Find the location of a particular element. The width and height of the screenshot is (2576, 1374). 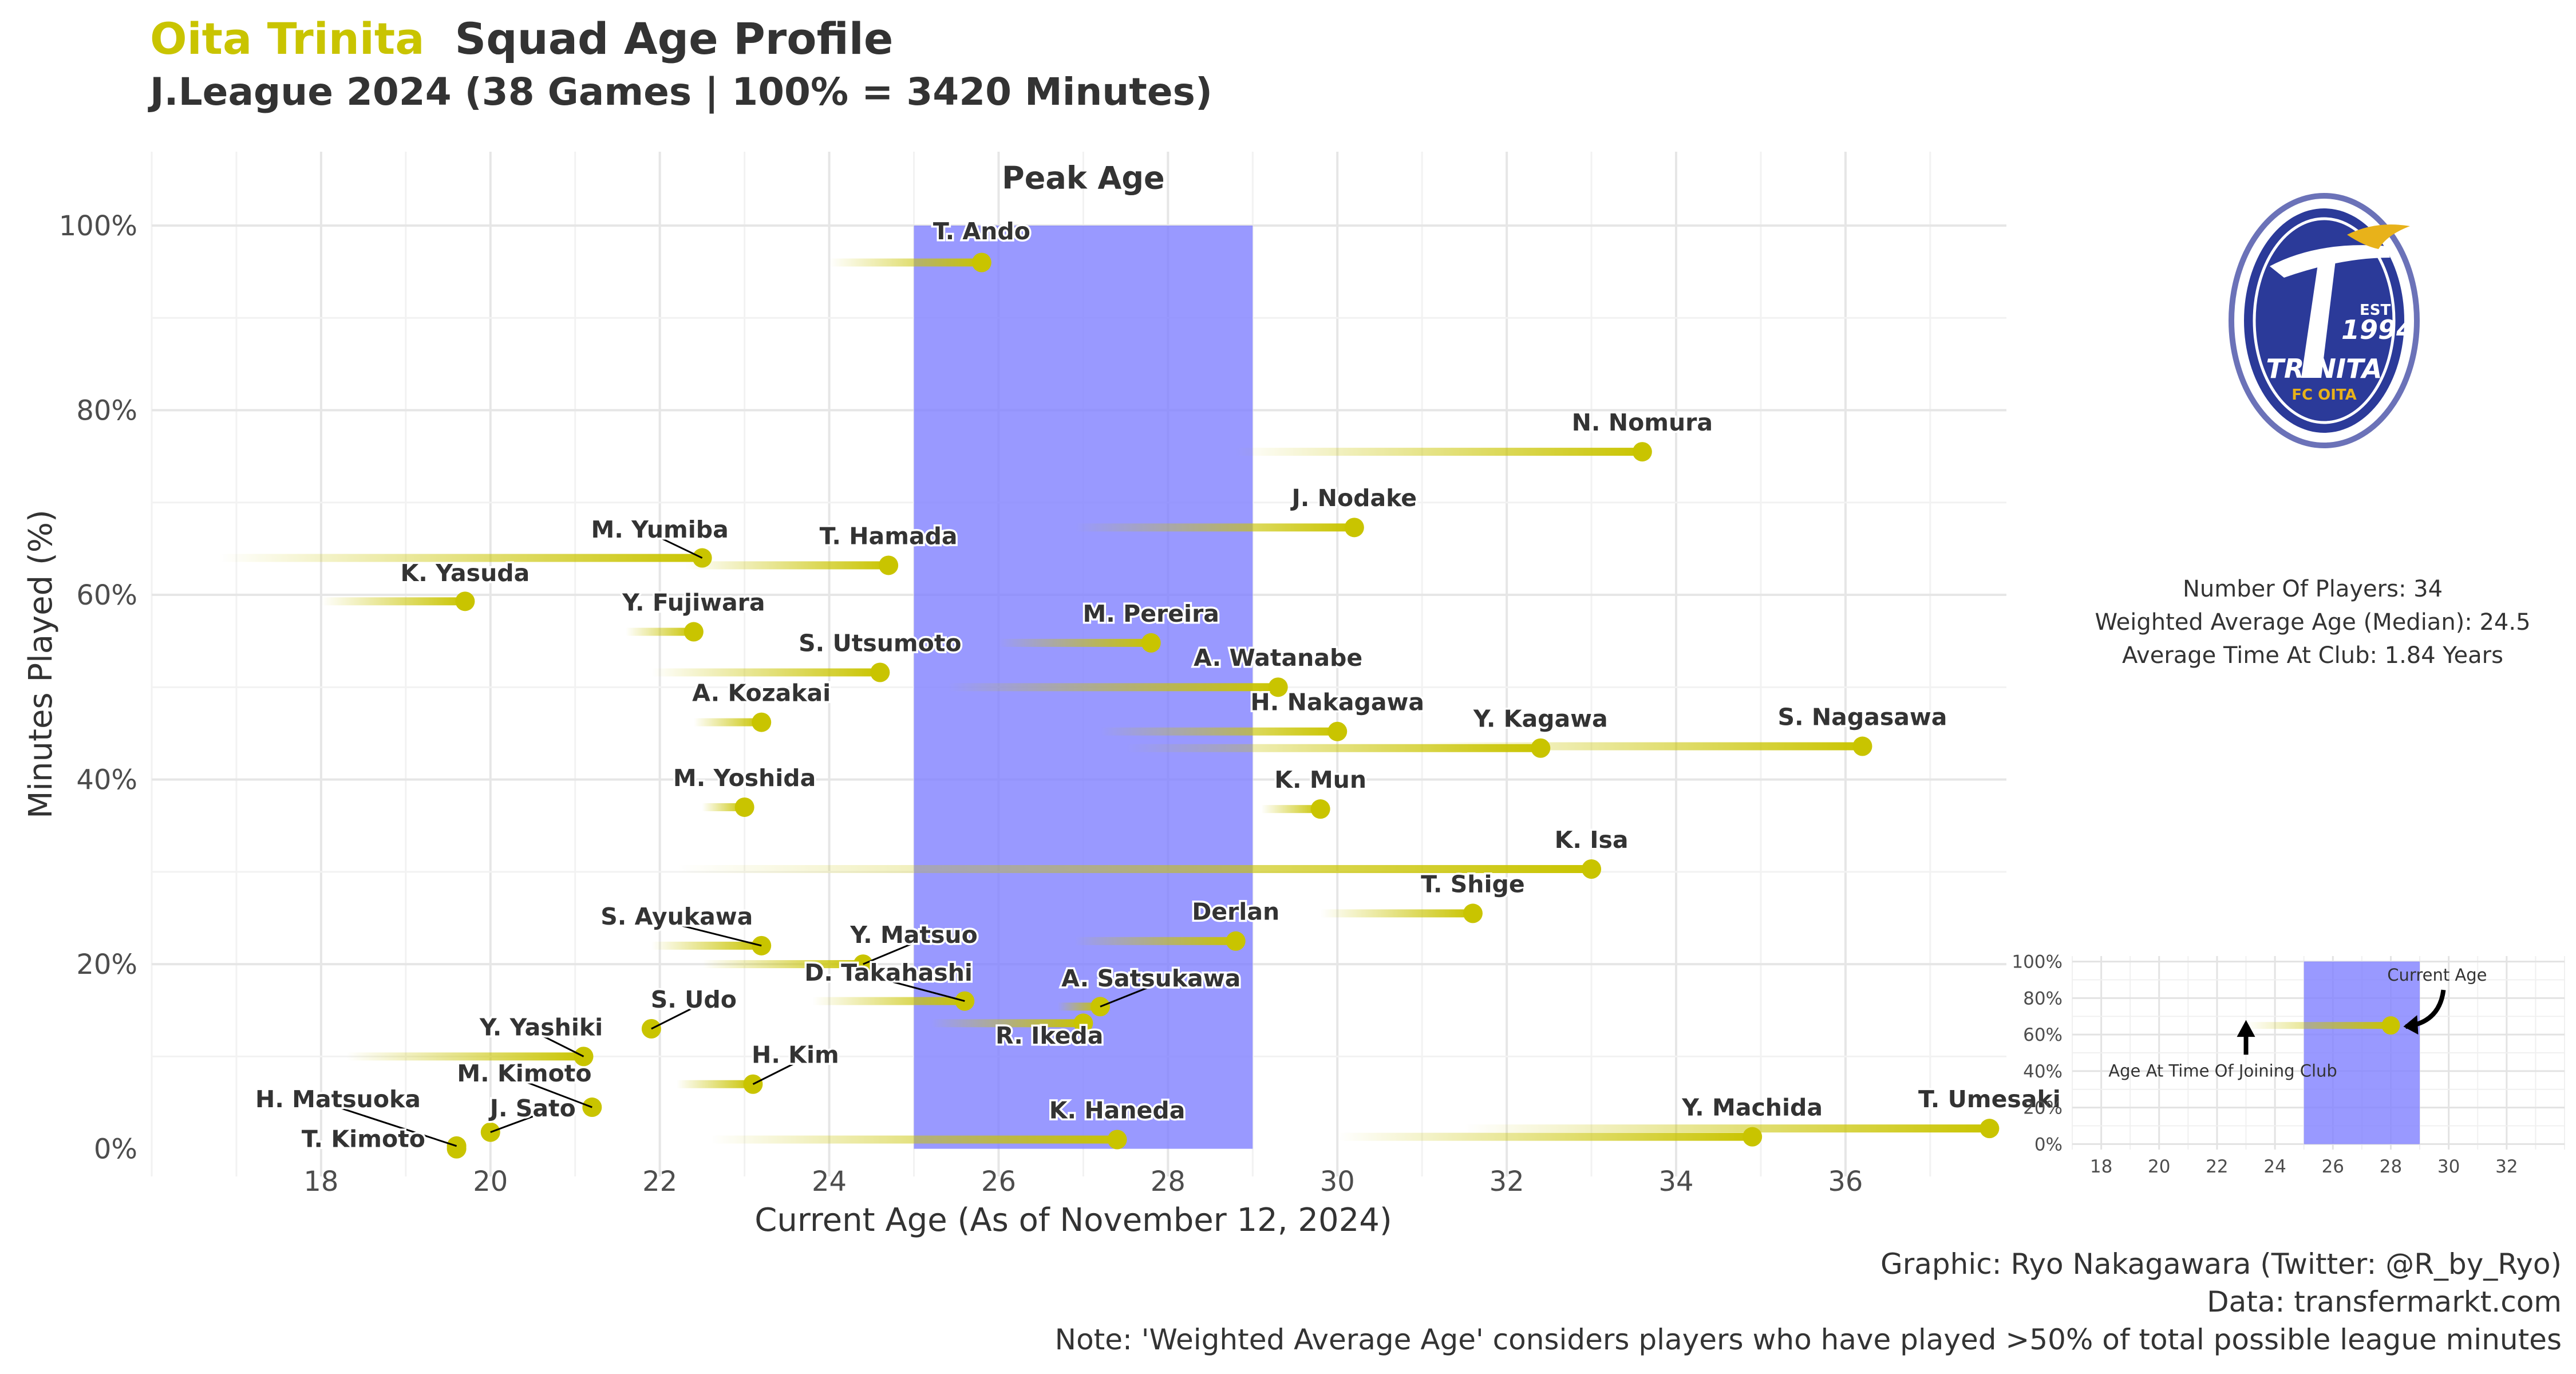

label-leader-a-satsukawa is located at coordinates (1126, 997).